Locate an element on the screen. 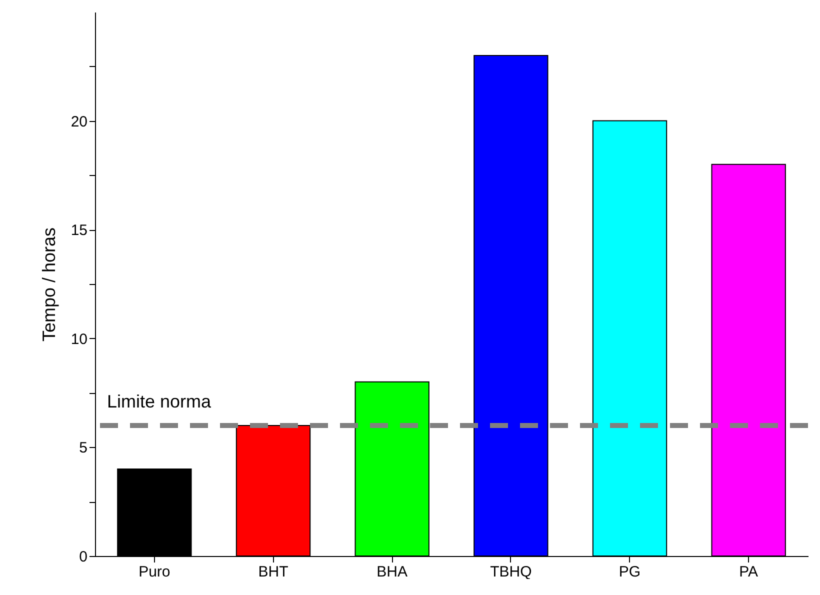  x-tick-label: PG is located at coordinates (629, 572).